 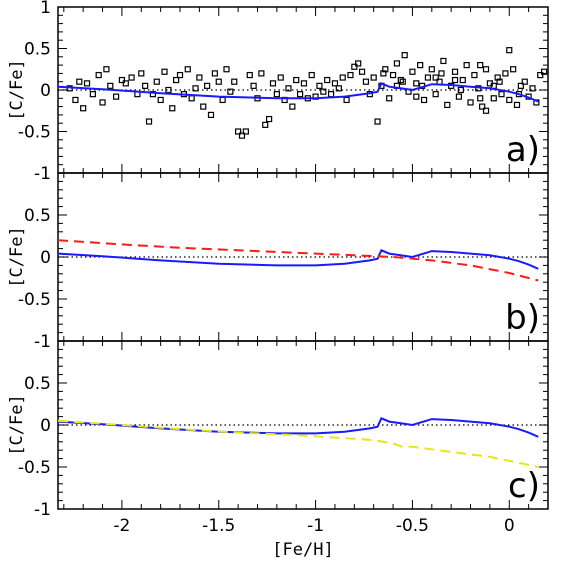 What do you see at coordinates (509, 526) in the screenshot?
I see `x-tick-label: 0` at bounding box center [509, 526].